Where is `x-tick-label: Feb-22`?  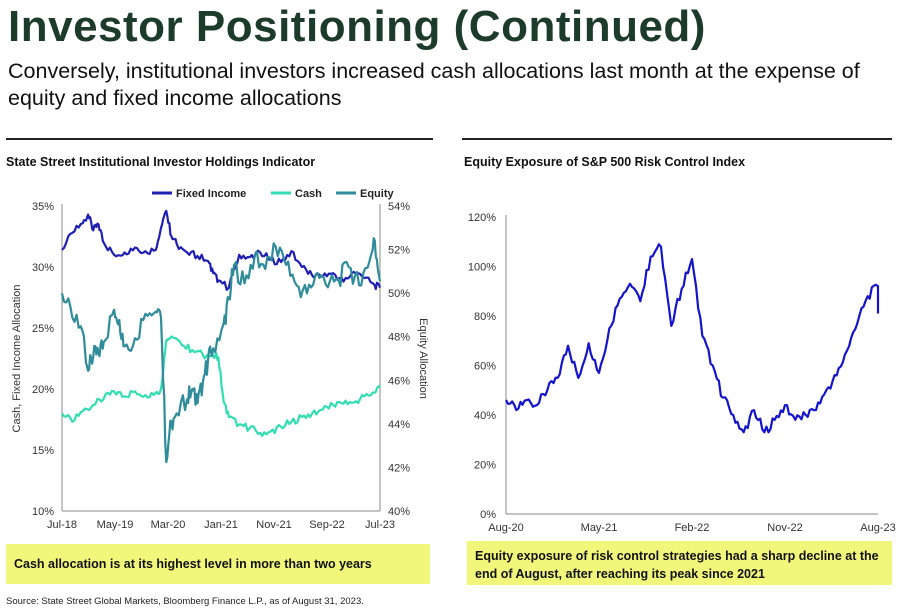 x-tick-label: Feb-22 is located at coordinates (692, 528).